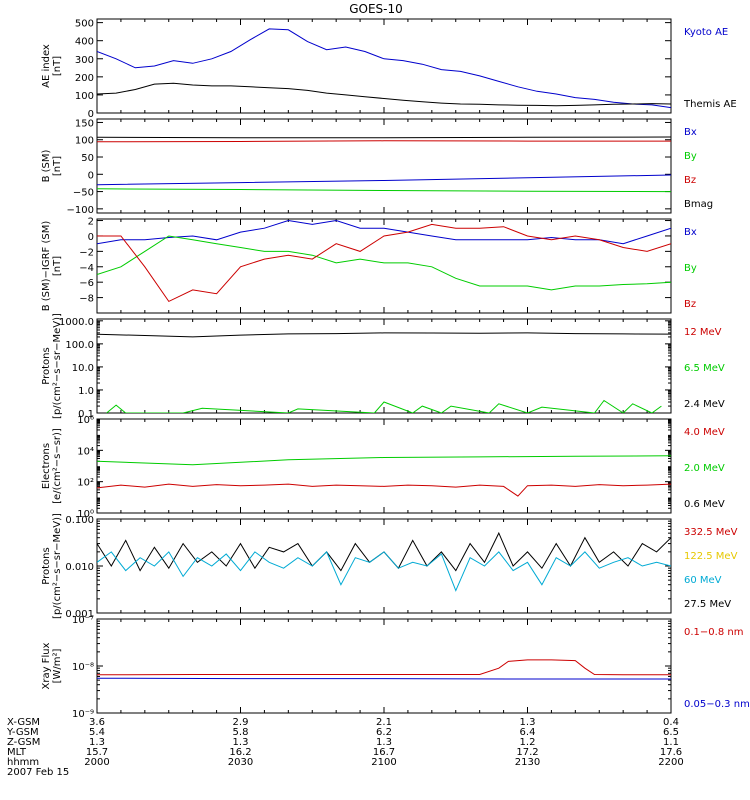  Describe the element at coordinates (704, 432) in the screenshot. I see `legend-label: 4.0 MeV` at that location.